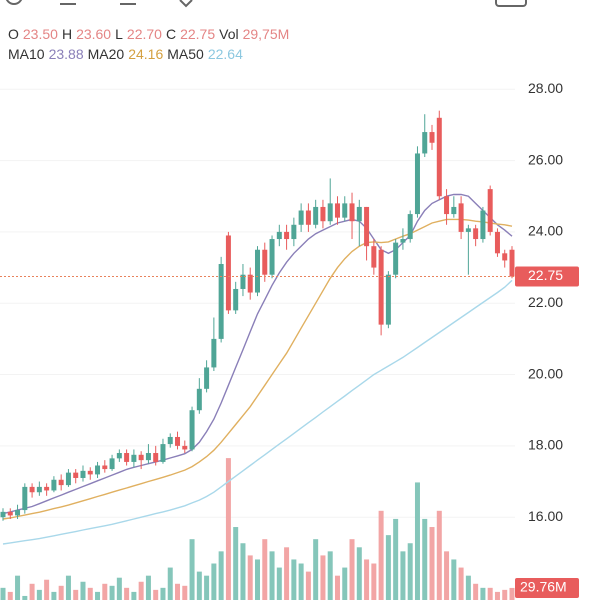 This screenshot has width=600, height=600. Describe the element at coordinates (545, 231) in the screenshot. I see `y-tick-label: 24.00` at that location.